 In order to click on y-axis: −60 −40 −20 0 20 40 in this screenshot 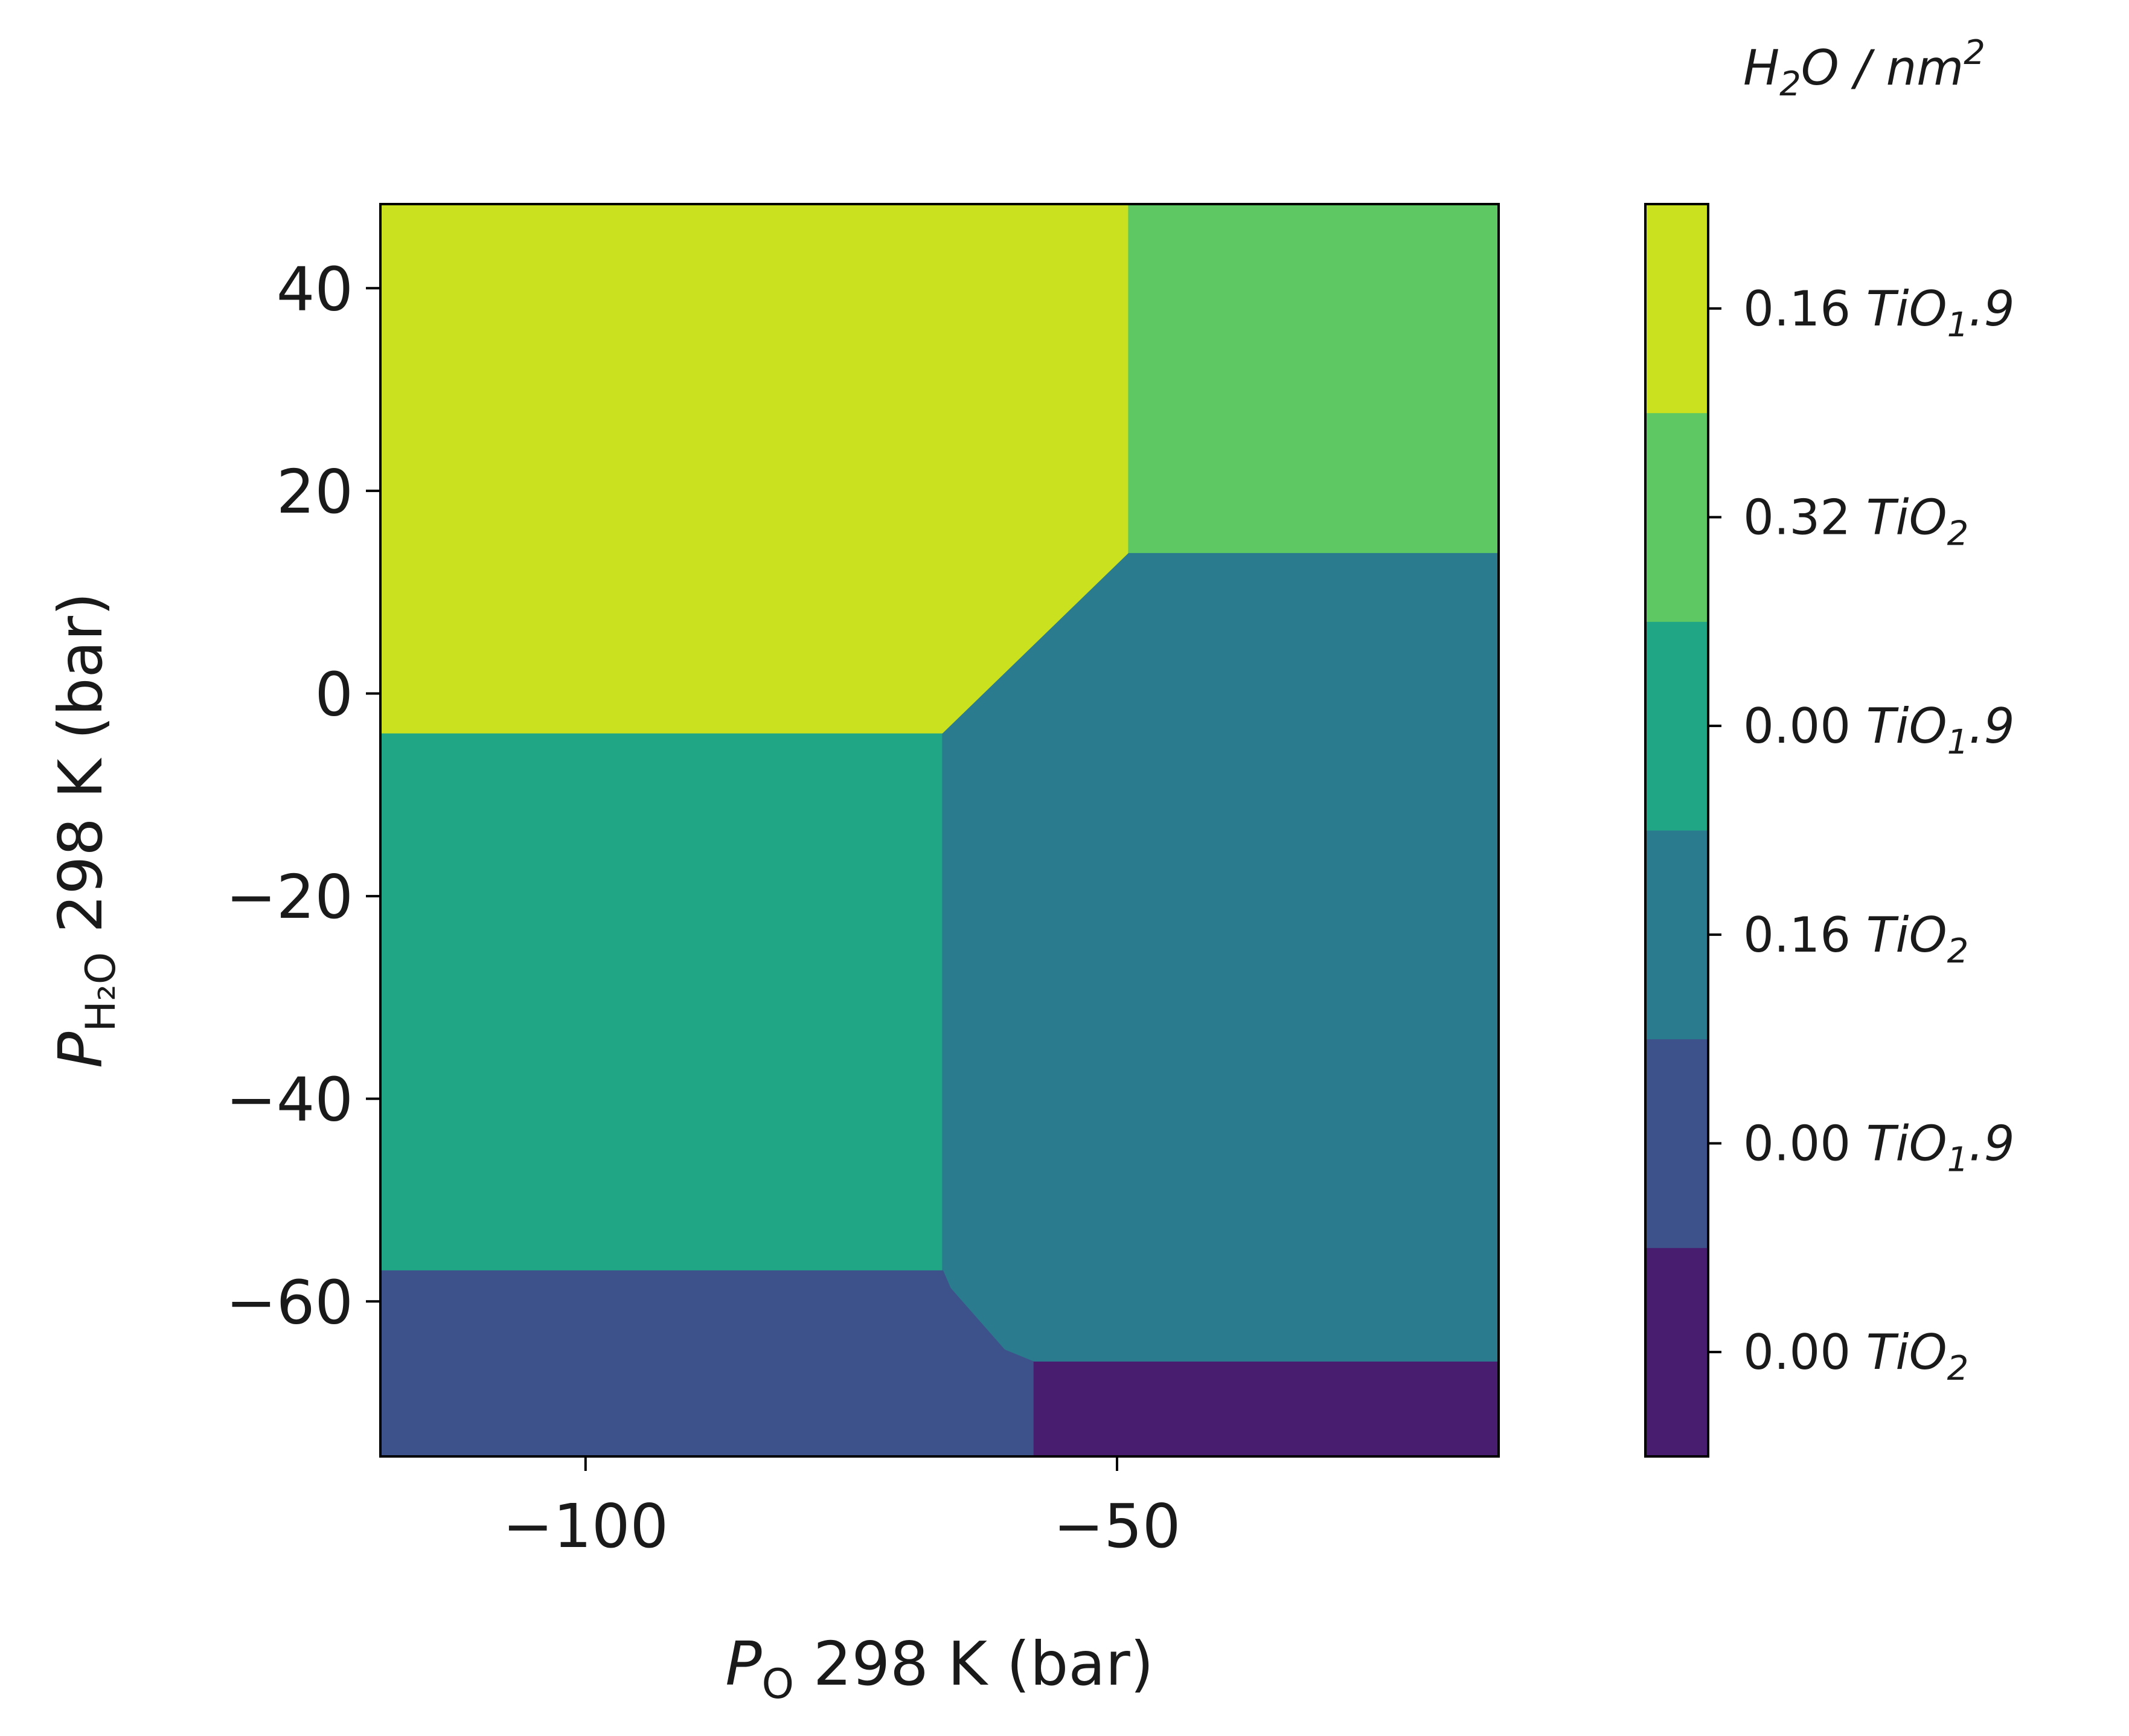, I will do `click(303, 795)`.